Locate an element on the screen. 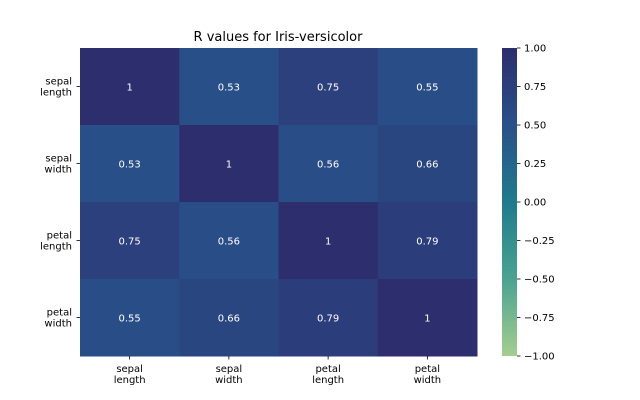 The height and width of the screenshot is (400, 640). colorbar: 1.00 0.75 0.50 0.25 0.00 −0.25 −0.50 −0.75 −1.00 is located at coordinates (528, 203).